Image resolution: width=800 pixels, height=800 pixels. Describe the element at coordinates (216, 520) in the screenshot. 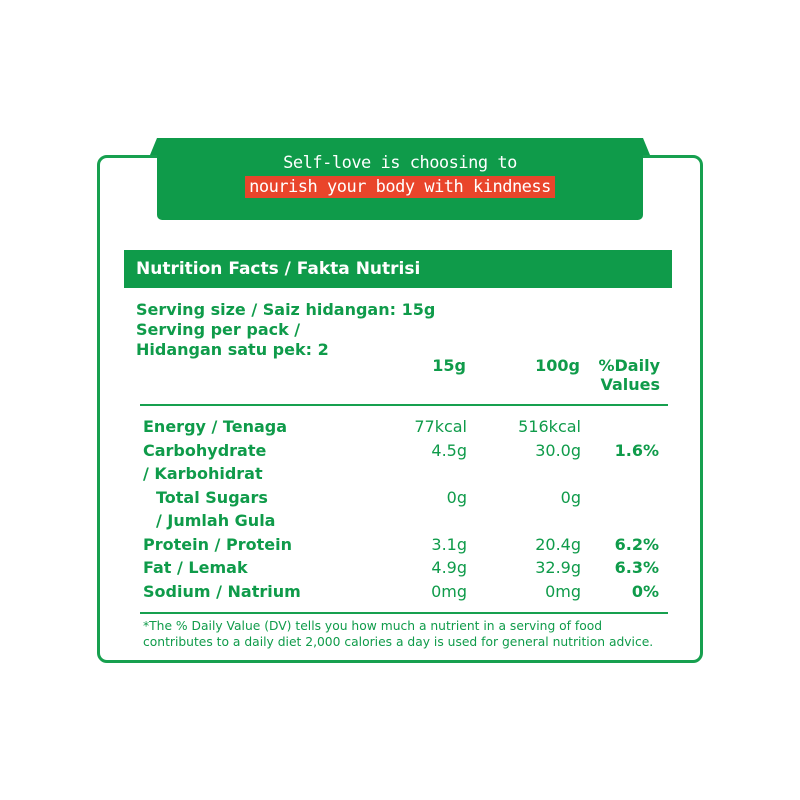

I see `nutrient-label: / Jumlah Gula` at that location.